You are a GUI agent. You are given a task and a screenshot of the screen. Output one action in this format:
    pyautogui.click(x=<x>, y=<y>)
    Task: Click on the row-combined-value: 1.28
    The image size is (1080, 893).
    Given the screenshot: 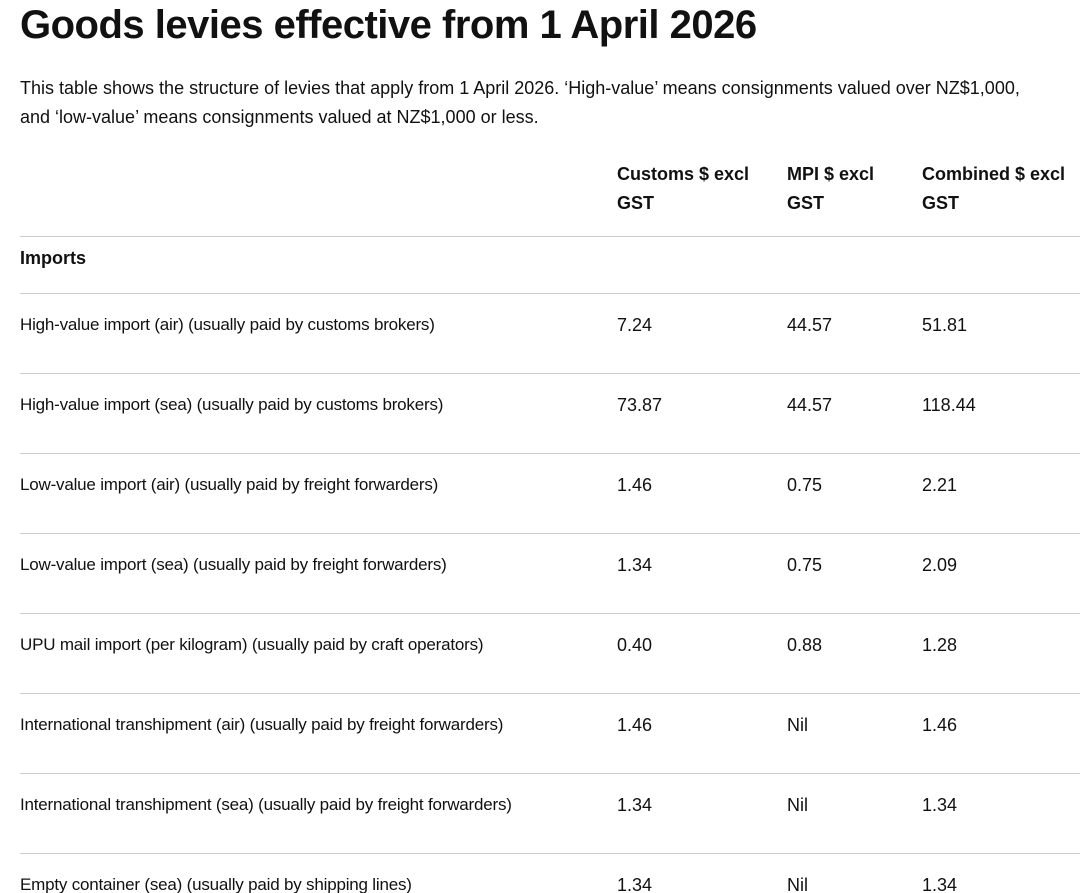 What is the action you would take?
    pyautogui.click(x=1001, y=653)
    